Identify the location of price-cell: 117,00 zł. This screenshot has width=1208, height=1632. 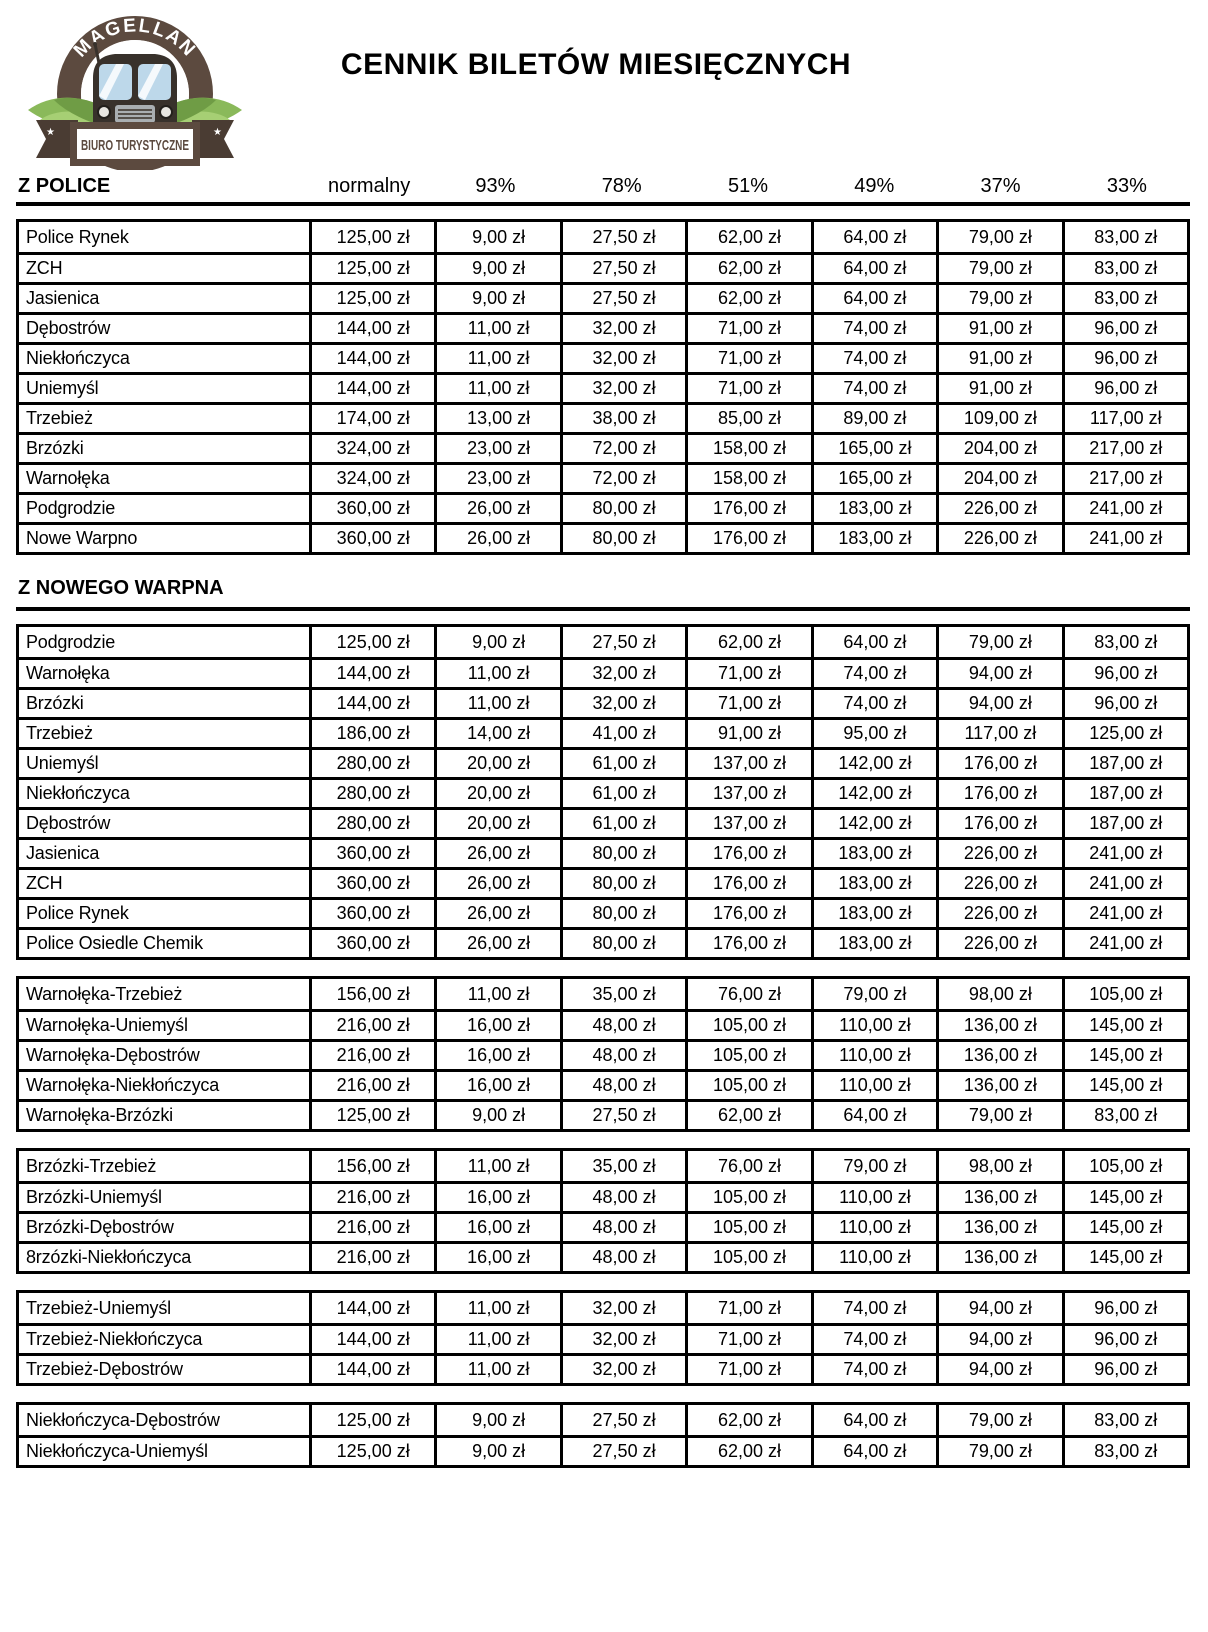
(998, 733).